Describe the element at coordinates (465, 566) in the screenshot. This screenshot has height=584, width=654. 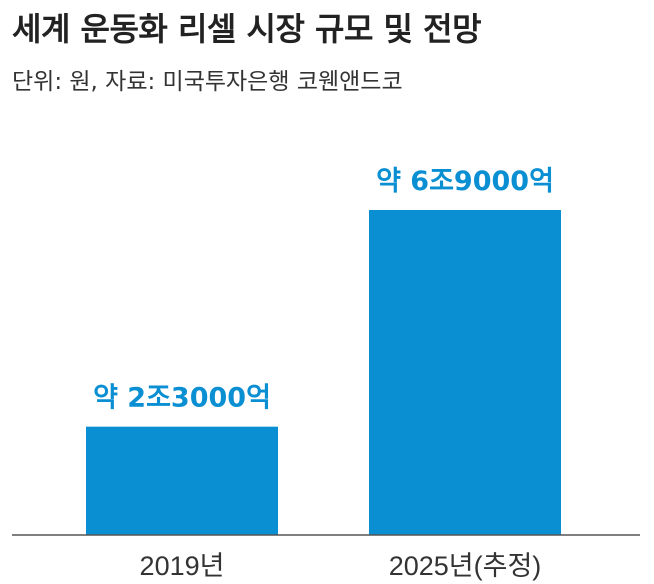
I see `x-tick-label-2: 2025년(추정)` at that location.